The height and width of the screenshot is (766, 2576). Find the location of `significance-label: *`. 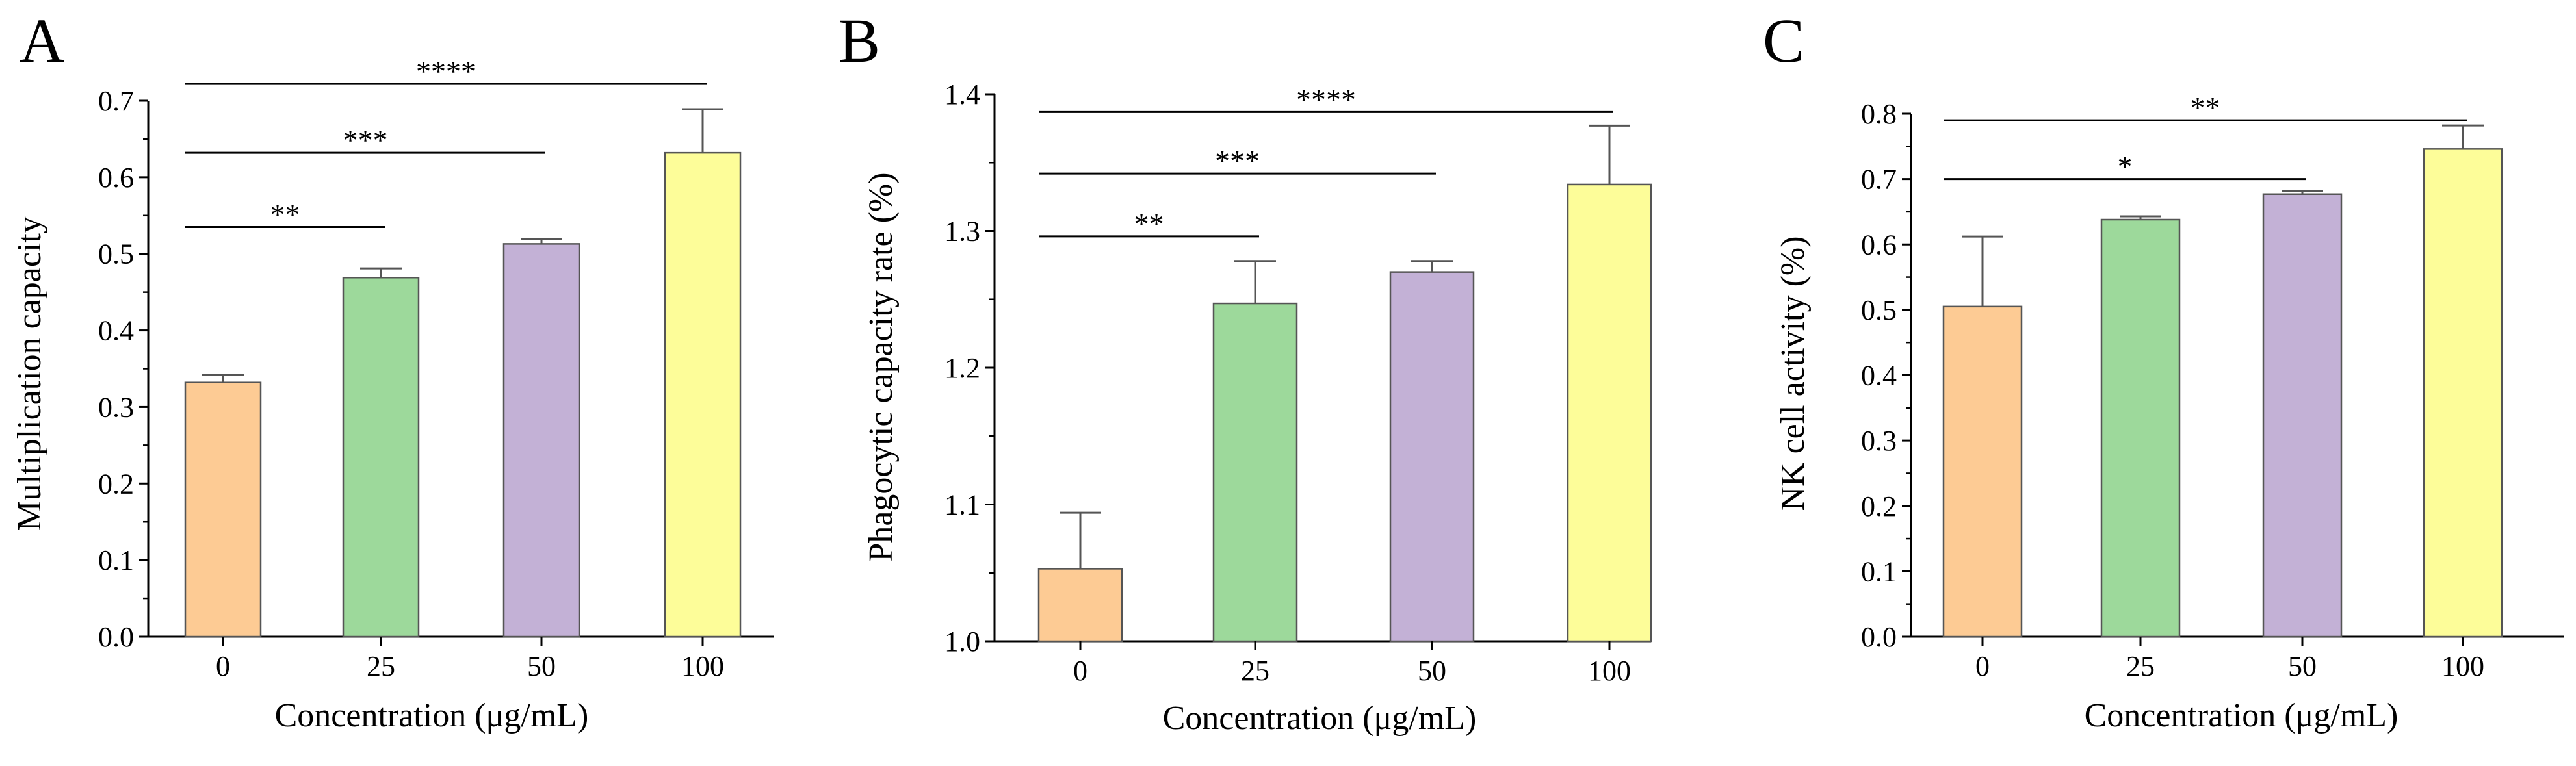

significance-label: * is located at coordinates (2125, 167).